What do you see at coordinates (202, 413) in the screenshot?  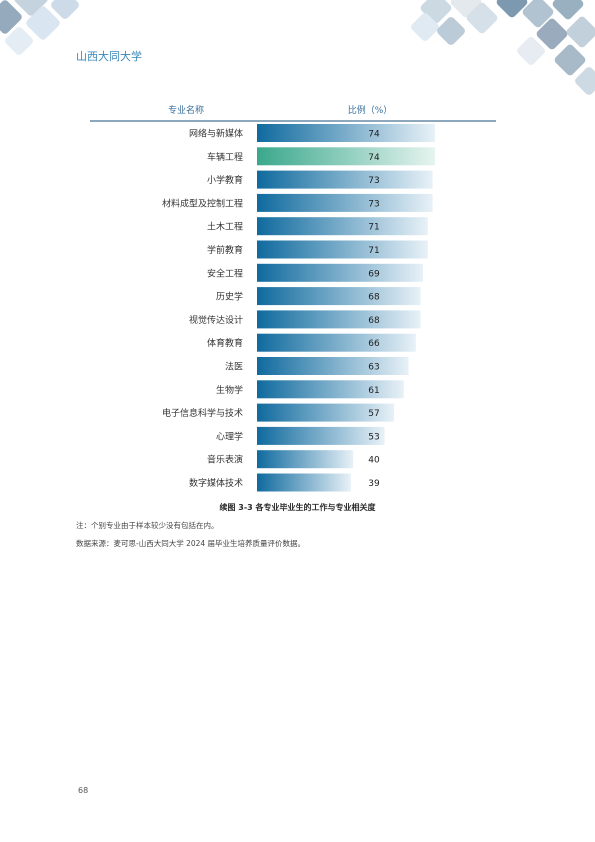 I see `category-label: 电子信息科学与技术` at bounding box center [202, 413].